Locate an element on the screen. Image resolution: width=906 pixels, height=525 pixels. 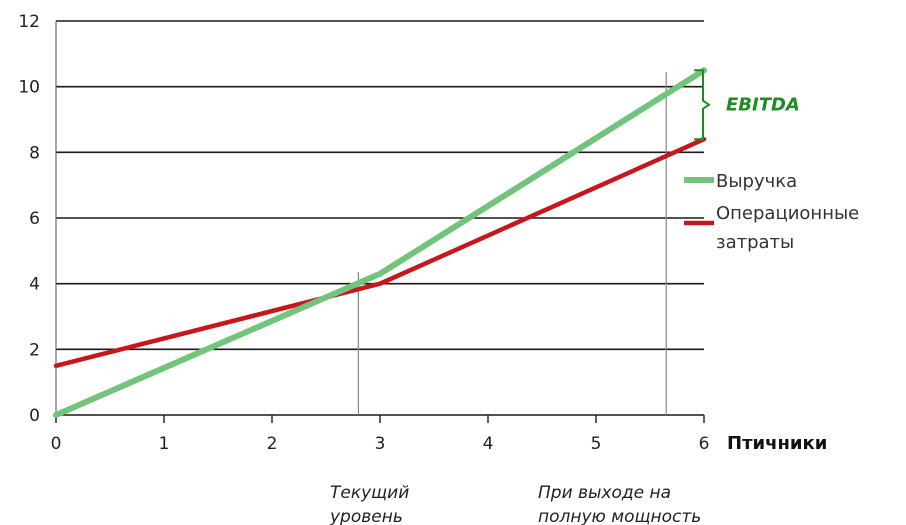
marker-label-1: Текущий is located at coordinates (369, 493).